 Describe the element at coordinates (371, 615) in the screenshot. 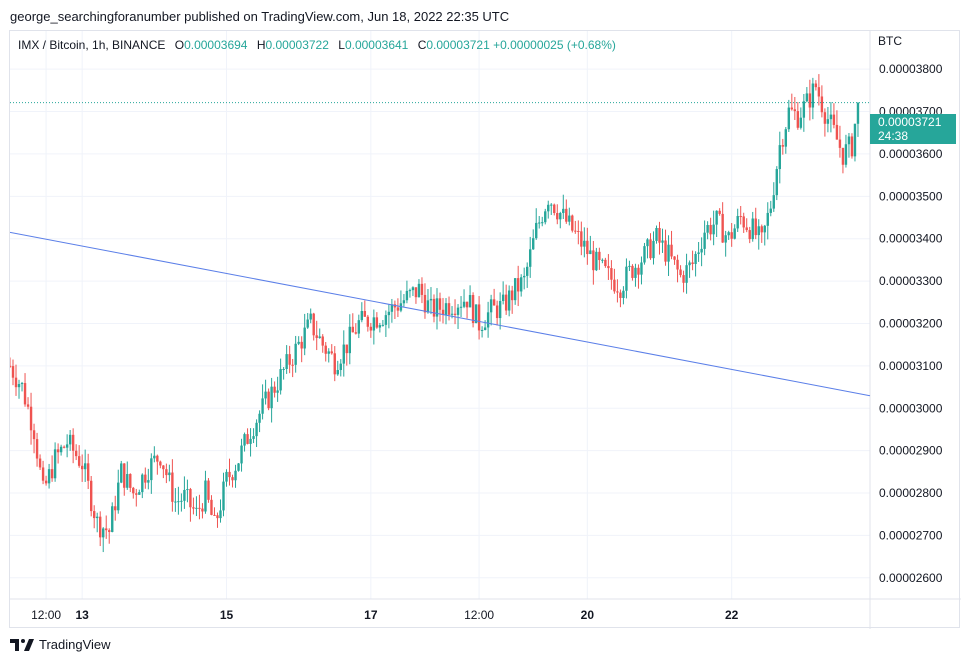

I see `x-tick-label: 17` at that location.